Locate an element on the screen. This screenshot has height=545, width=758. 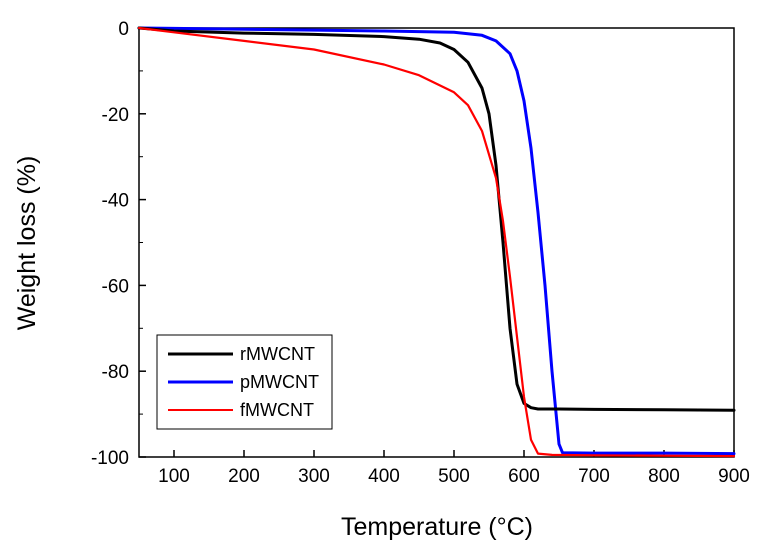
x-tick-label: 200 is located at coordinates (244, 476).